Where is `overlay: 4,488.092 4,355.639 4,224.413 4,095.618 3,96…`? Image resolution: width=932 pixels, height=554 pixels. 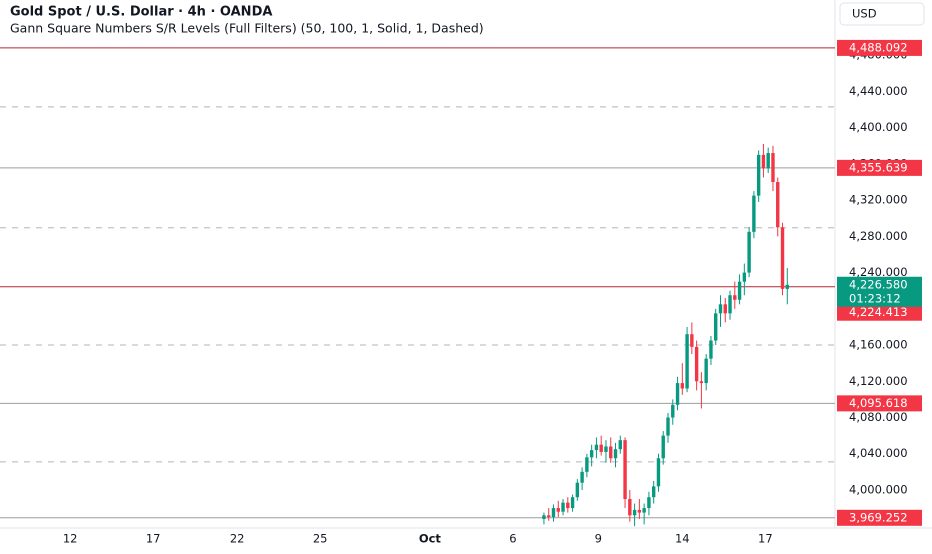 overlay: 4,488.092 4,355.639 4,224.413 4,095.618 3,96… is located at coordinates (879, 282).